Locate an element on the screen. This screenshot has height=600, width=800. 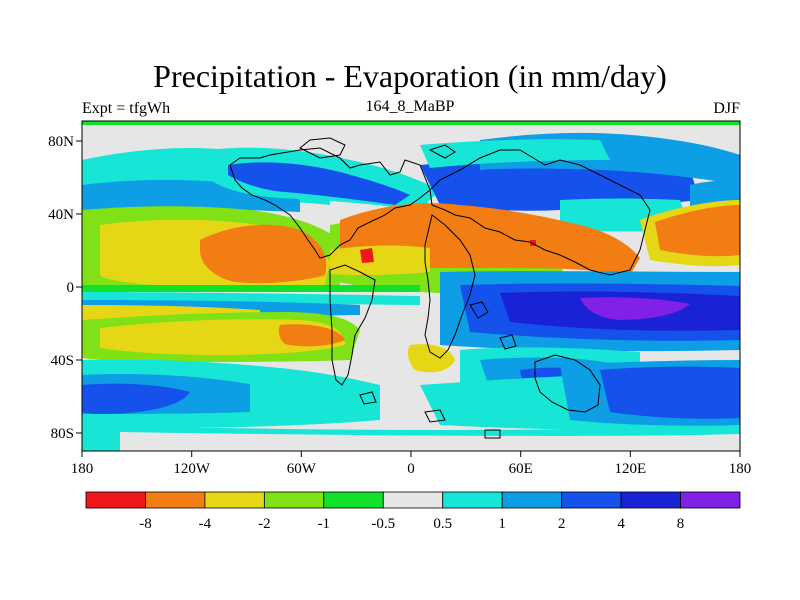
field-siberia-cyan is located at coordinates (515, 153).